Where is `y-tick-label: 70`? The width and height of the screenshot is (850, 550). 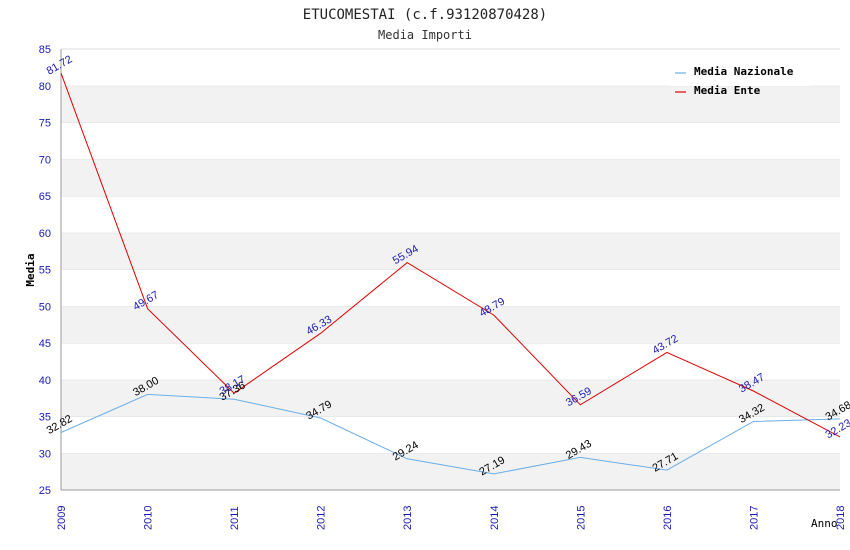 y-tick-label: 70 is located at coordinates (45, 160).